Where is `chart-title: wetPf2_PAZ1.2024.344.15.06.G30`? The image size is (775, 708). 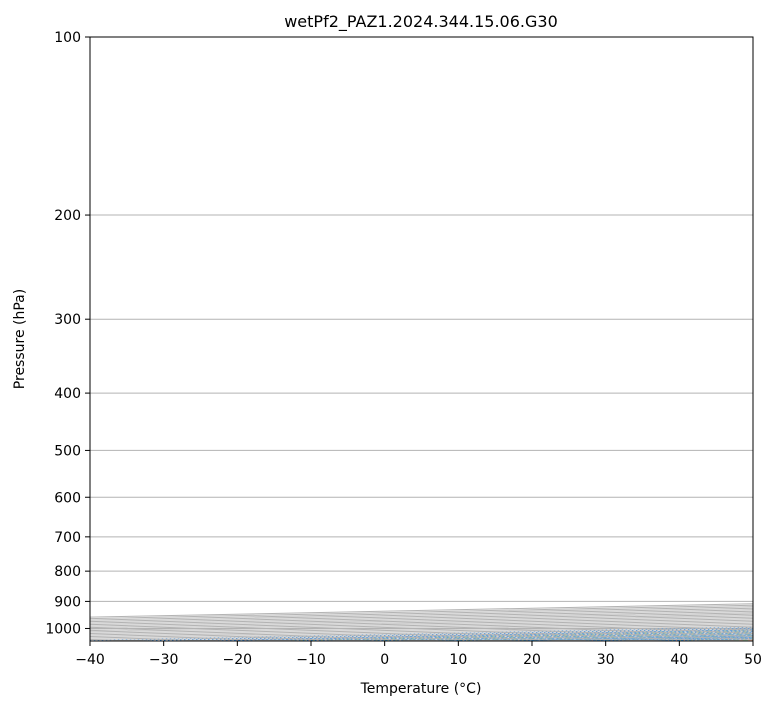
chart-title: wetPf2_PAZ1.2024.344.15.06.G30 is located at coordinates (421, 22).